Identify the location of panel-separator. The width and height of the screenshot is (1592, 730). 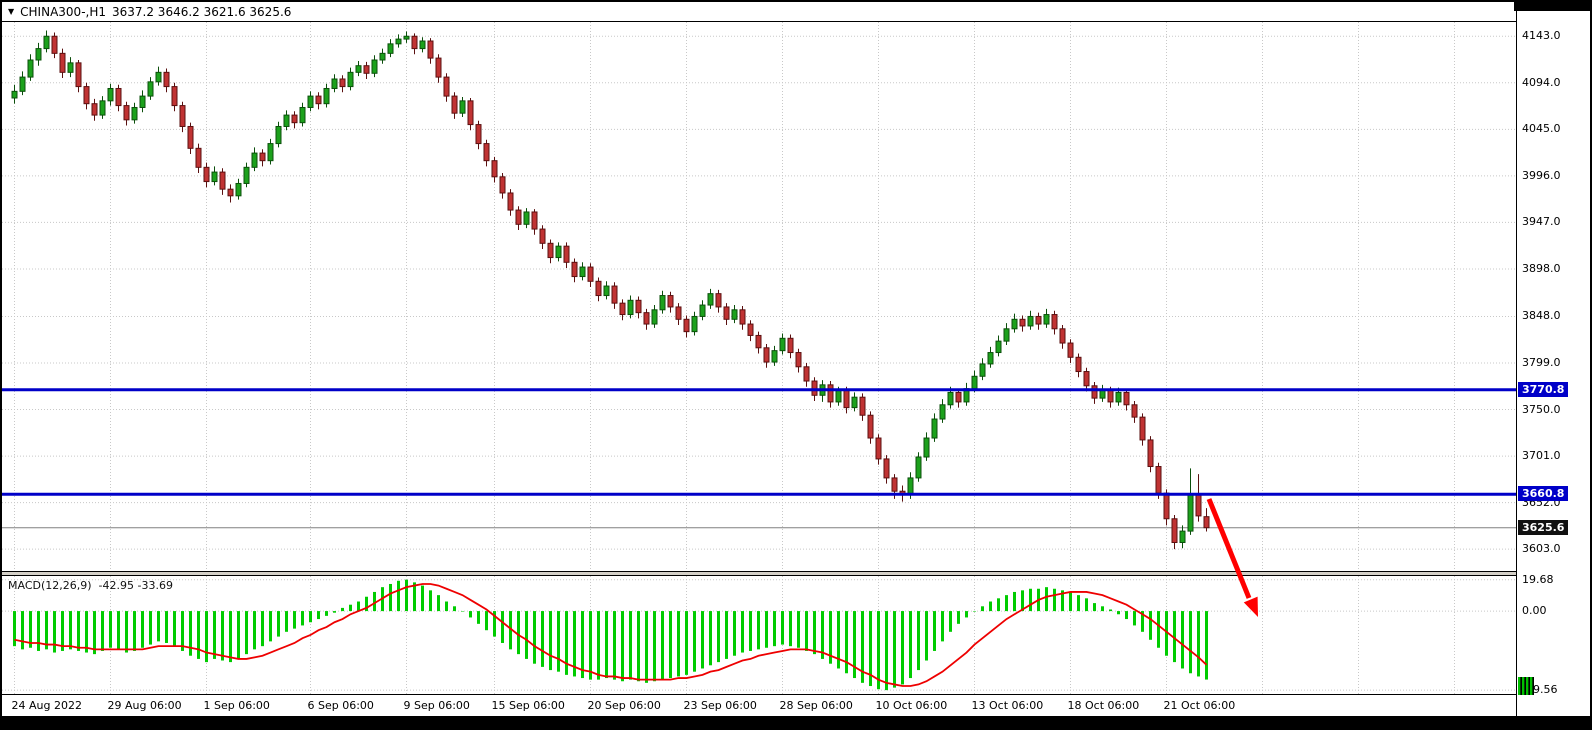
(797, 573).